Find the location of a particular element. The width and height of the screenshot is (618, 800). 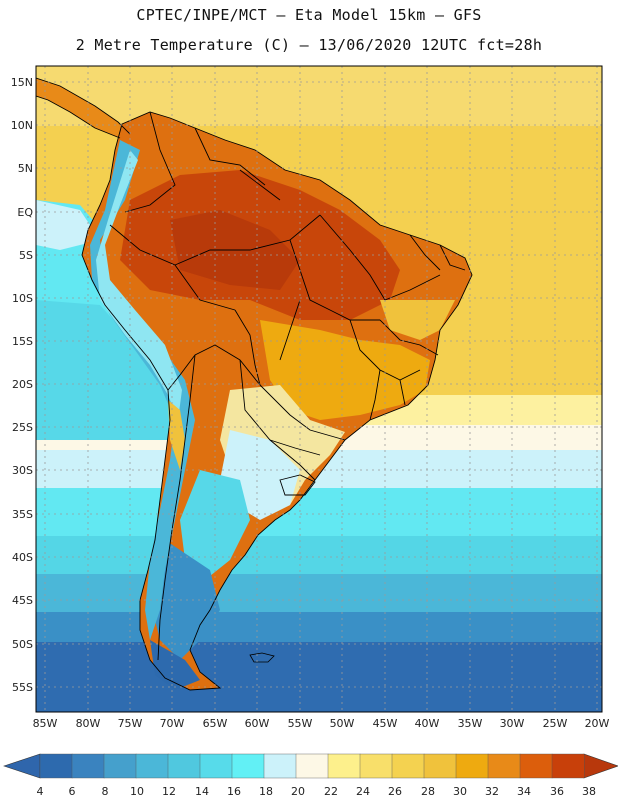

colorbar-label: 26 is located at coordinates (395, 791).